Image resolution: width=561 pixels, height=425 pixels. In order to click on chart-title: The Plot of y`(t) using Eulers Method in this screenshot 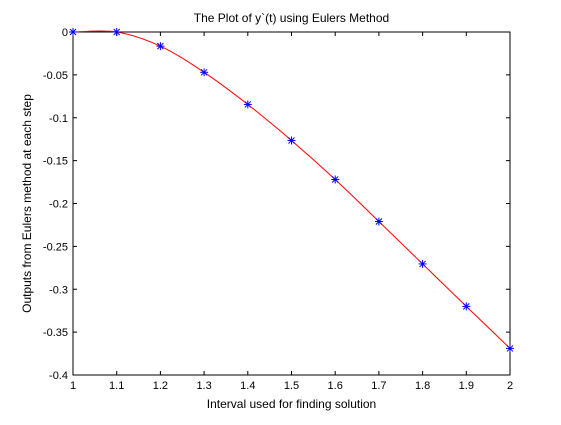, I will do `click(291, 18)`.